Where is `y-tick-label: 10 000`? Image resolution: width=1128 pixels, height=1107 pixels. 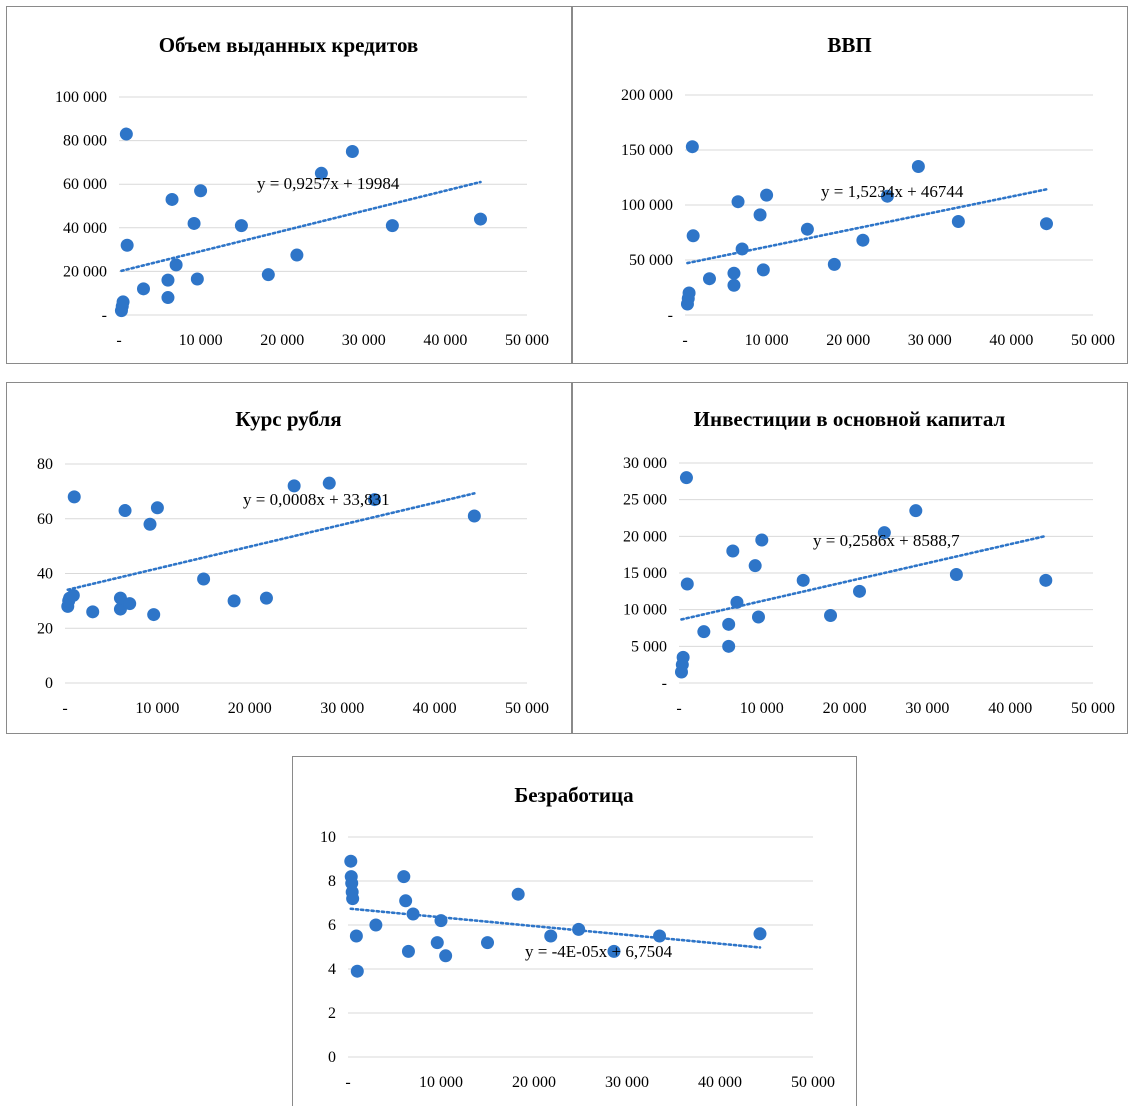 y-tick-label: 10 000 is located at coordinates (645, 610).